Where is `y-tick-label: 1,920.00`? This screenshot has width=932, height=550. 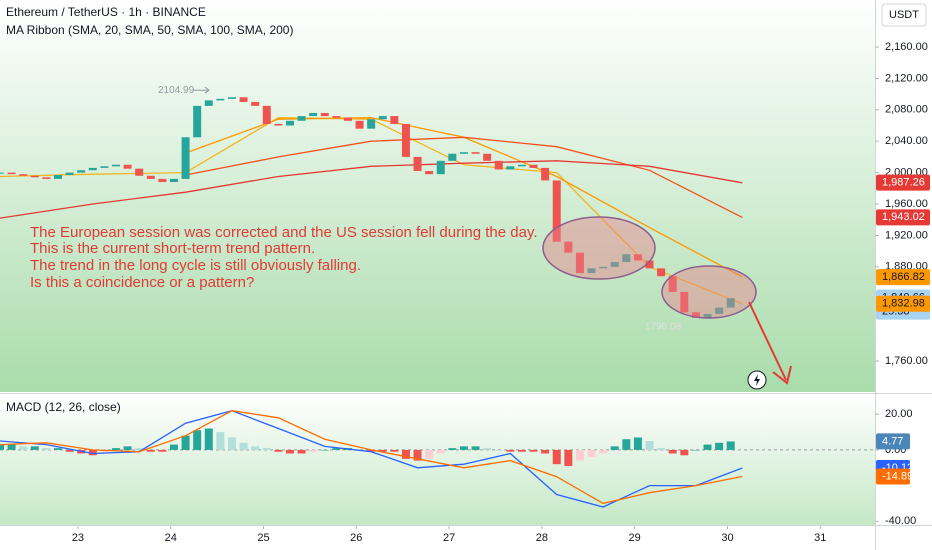
y-tick-label: 1,920.00 is located at coordinates (906, 235).